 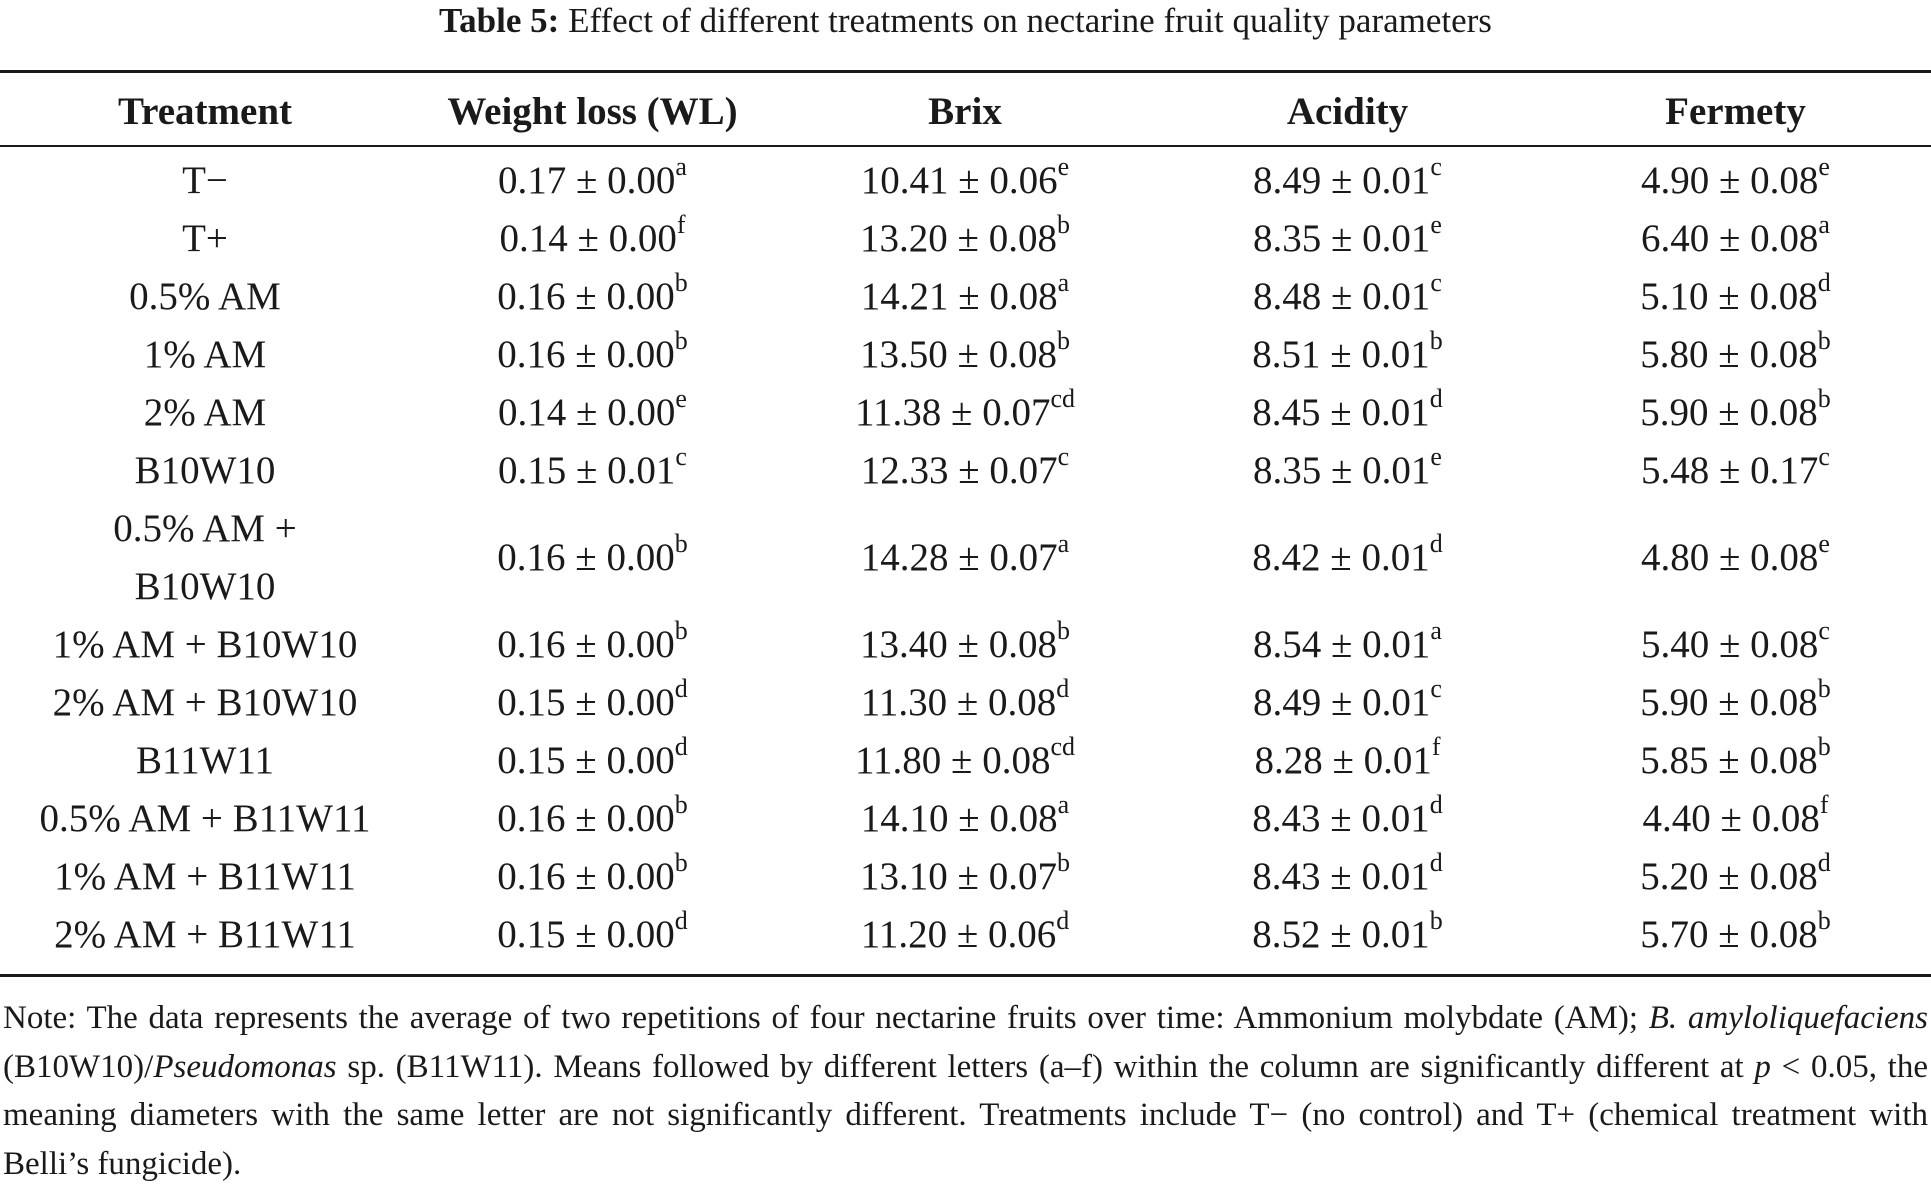 What do you see at coordinates (1341, 557) in the screenshot?
I see `acidity-value: 8.42 ± 0.01` at bounding box center [1341, 557].